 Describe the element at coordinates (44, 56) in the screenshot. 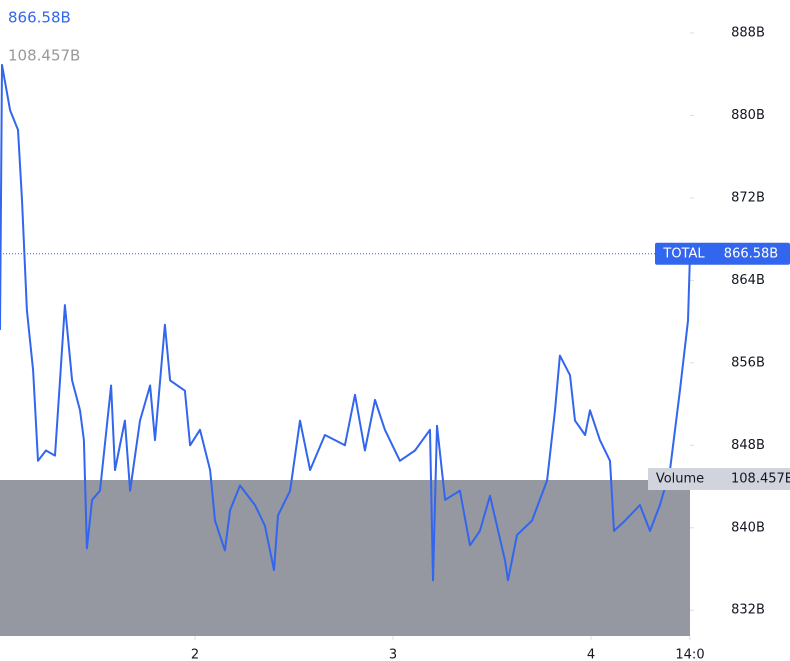

I see `volume-value: 108.457B` at that location.